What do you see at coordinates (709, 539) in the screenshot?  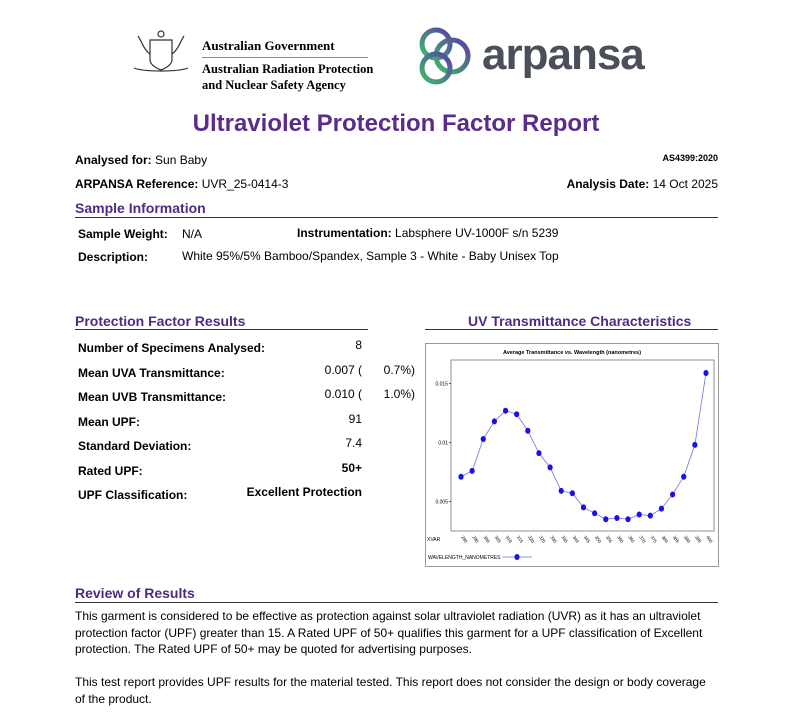 I see `x-tick-label: 400` at bounding box center [709, 539].